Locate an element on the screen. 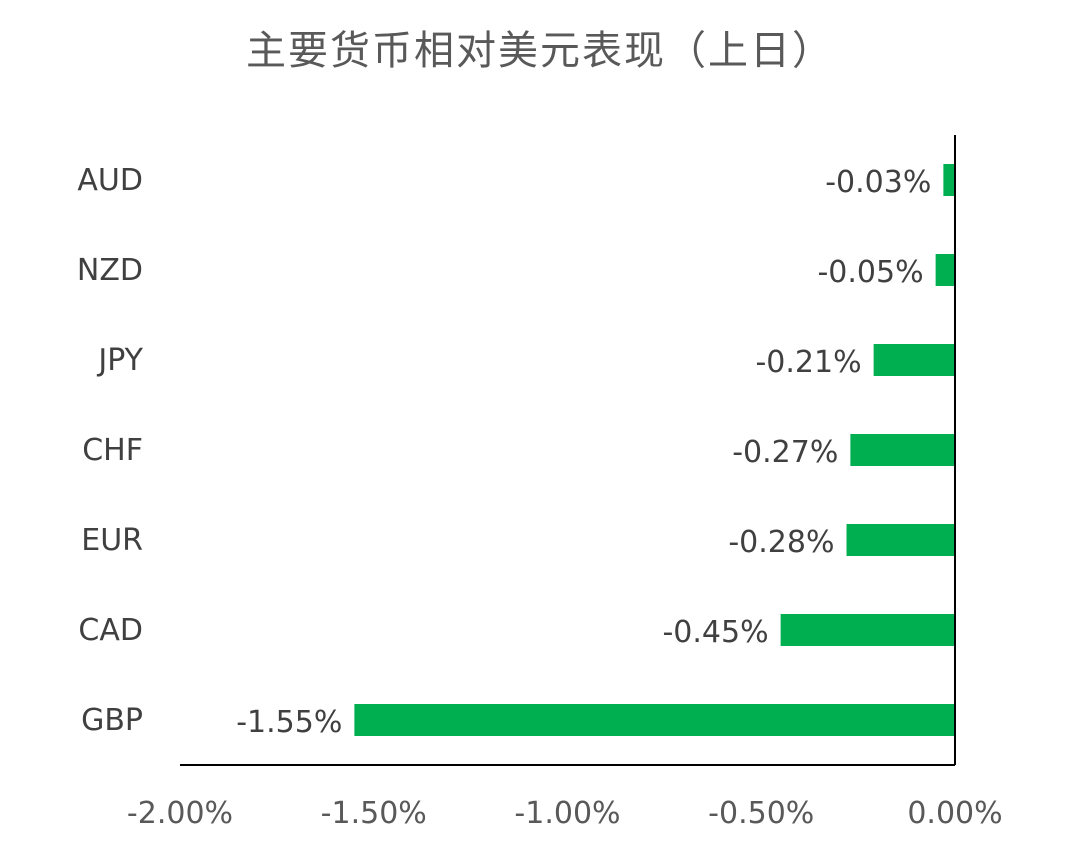  bar-eur is located at coordinates (900, 540).